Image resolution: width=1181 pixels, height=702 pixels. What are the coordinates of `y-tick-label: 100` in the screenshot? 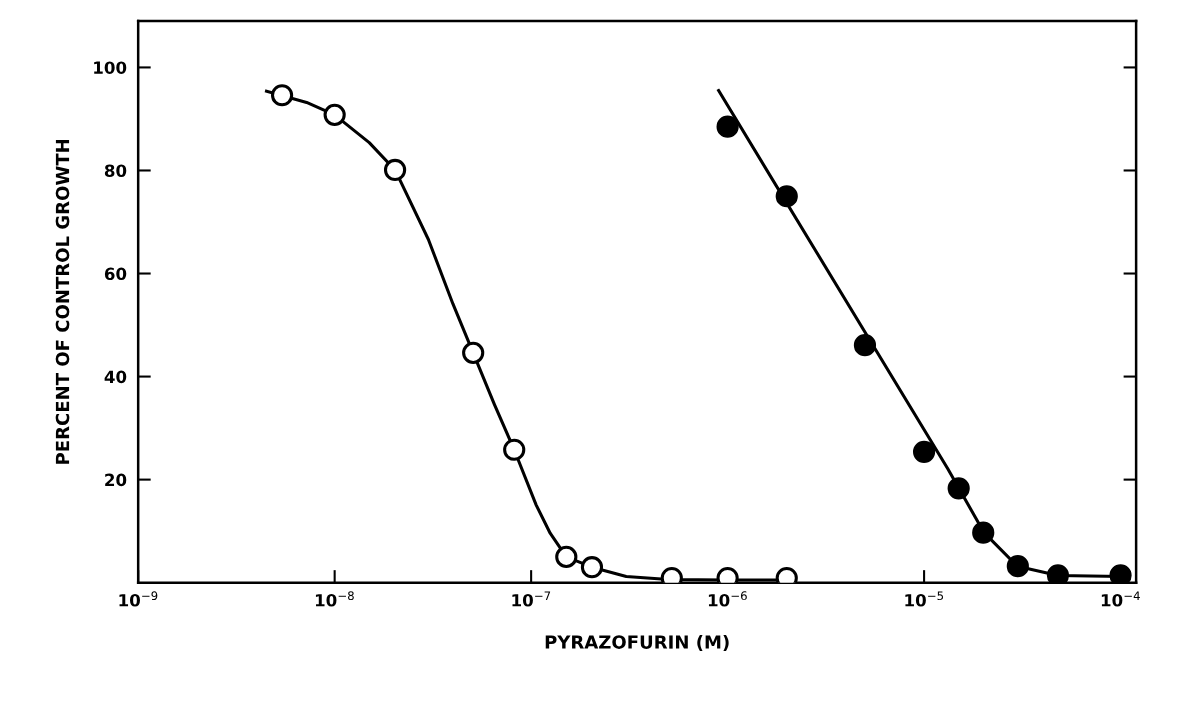 It's located at (110, 67).